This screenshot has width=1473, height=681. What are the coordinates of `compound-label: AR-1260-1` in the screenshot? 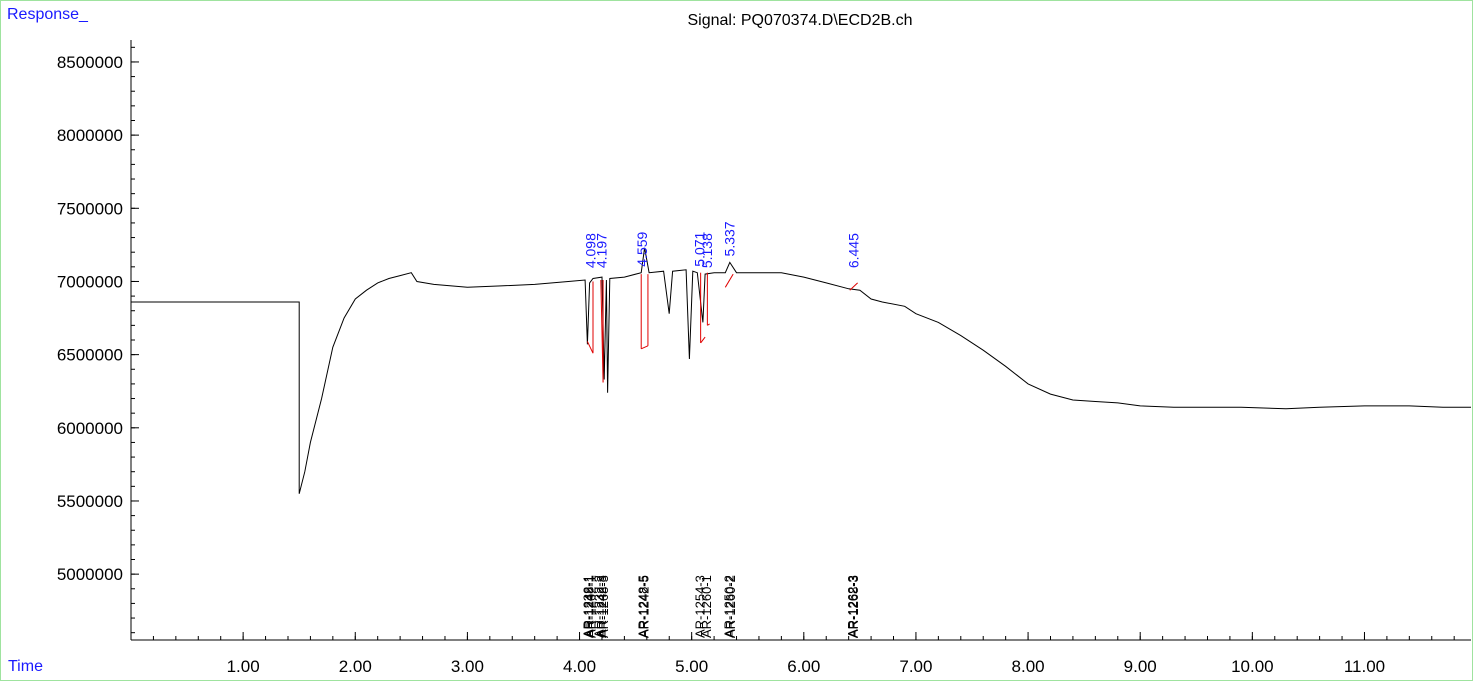 It's located at (706, 606).